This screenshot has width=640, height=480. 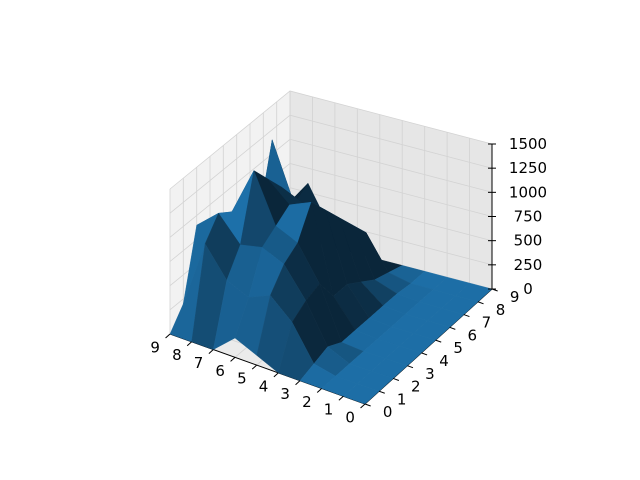 I want to click on y-tick-label: 3, so click(x=430, y=374).